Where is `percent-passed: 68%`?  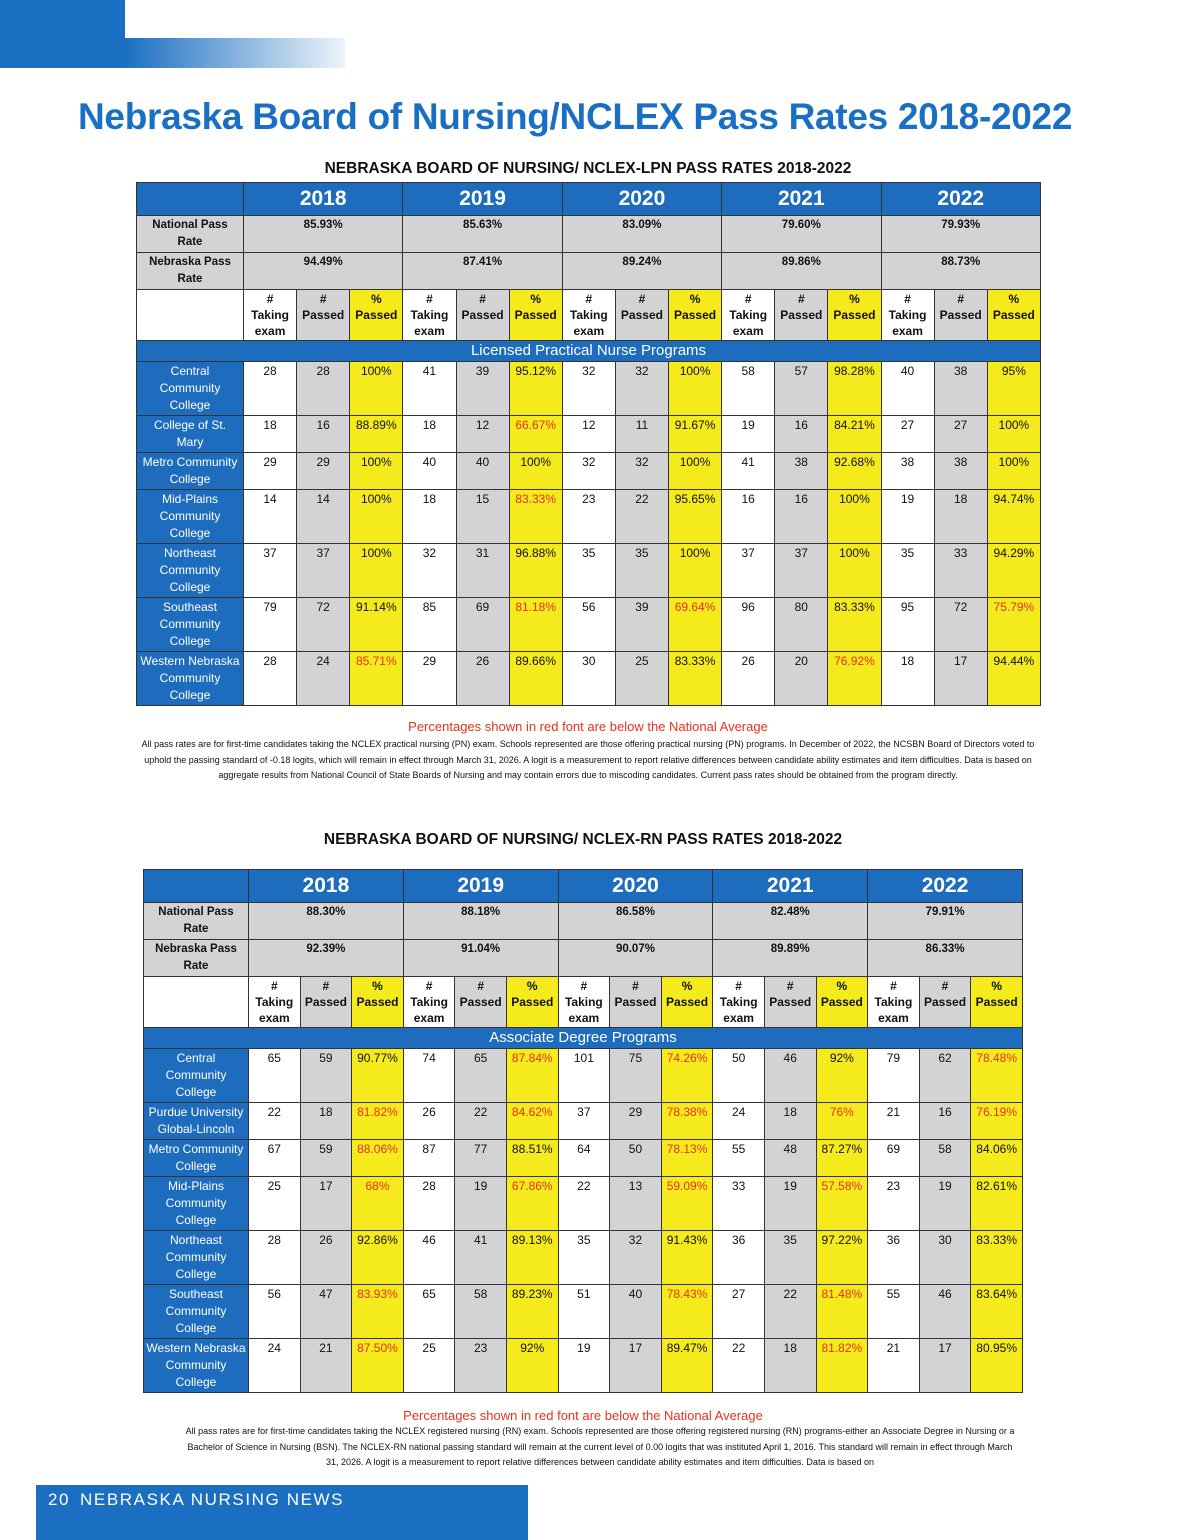 percent-passed: 68% is located at coordinates (377, 1203).